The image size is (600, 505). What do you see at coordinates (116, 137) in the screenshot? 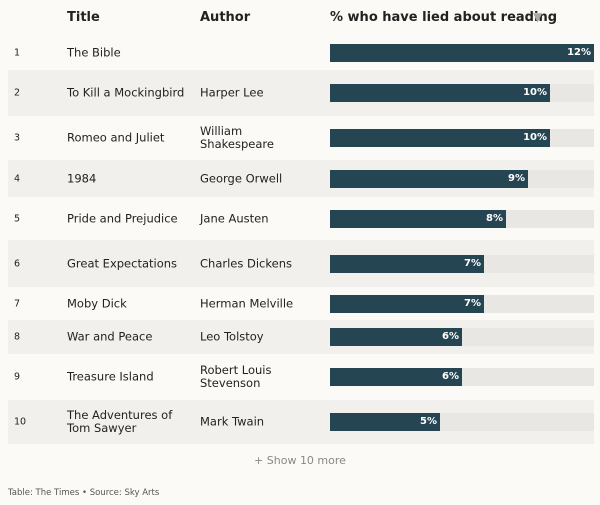
I see `title-cell: Romeo and Juliet` at bounding box center [116, 137].